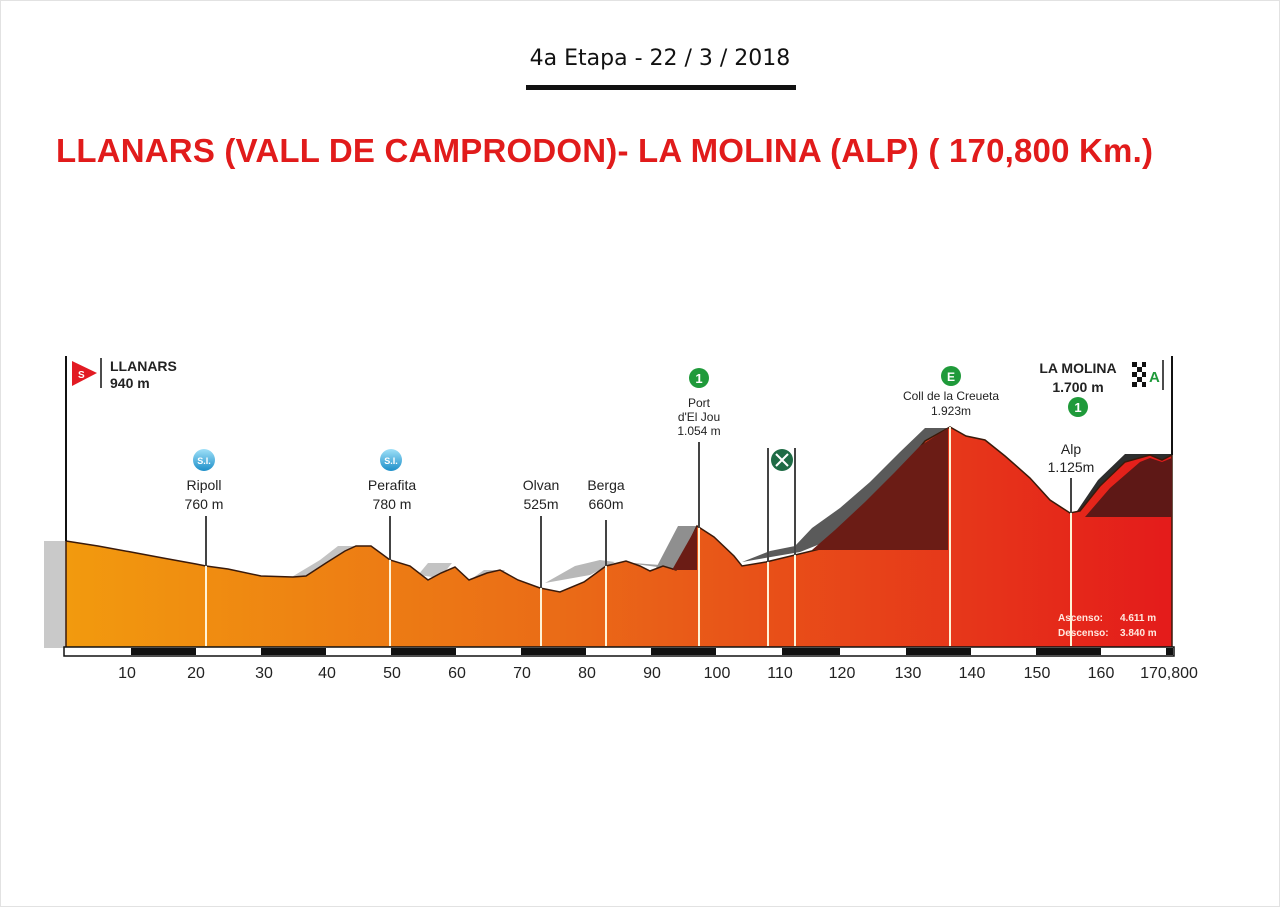  What do you see at coordinates (972, 673) in the screenshot?
I see `svg-text: 140` at bounding box center [972, 673].